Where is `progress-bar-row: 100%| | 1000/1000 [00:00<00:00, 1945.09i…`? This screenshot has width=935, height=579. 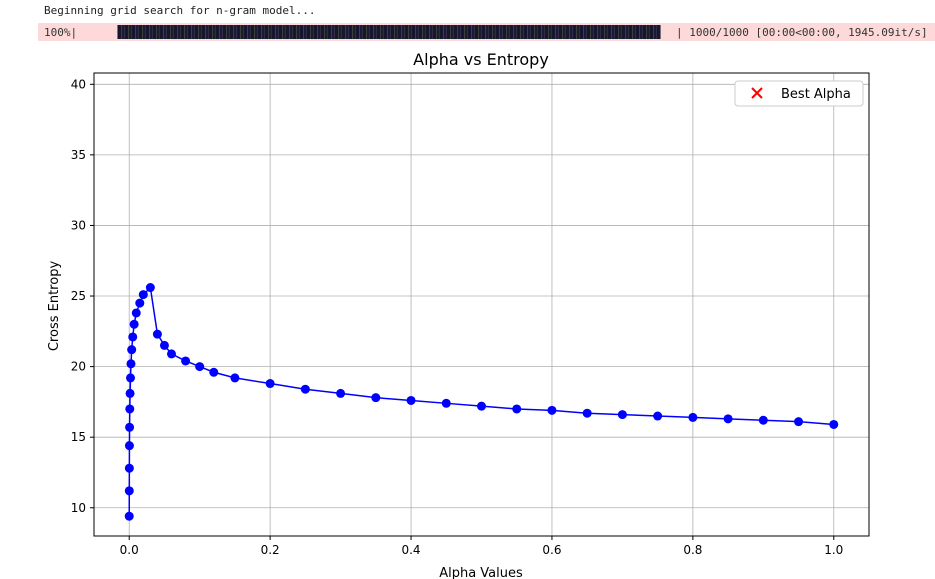 progress-bar-row: 100%| | 1000/1000 [00:00<00:00, 1945.09i… is located at coordinates (486, 32).